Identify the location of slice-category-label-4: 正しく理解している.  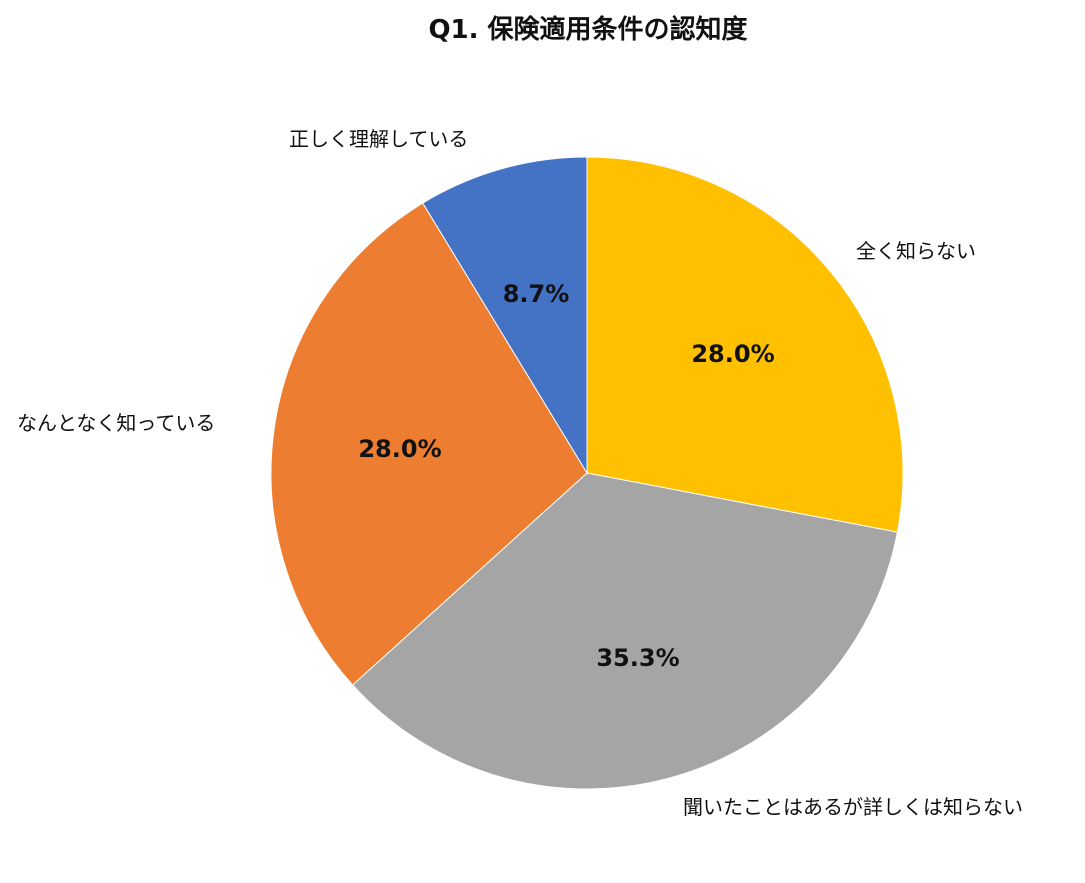
(378, 139).